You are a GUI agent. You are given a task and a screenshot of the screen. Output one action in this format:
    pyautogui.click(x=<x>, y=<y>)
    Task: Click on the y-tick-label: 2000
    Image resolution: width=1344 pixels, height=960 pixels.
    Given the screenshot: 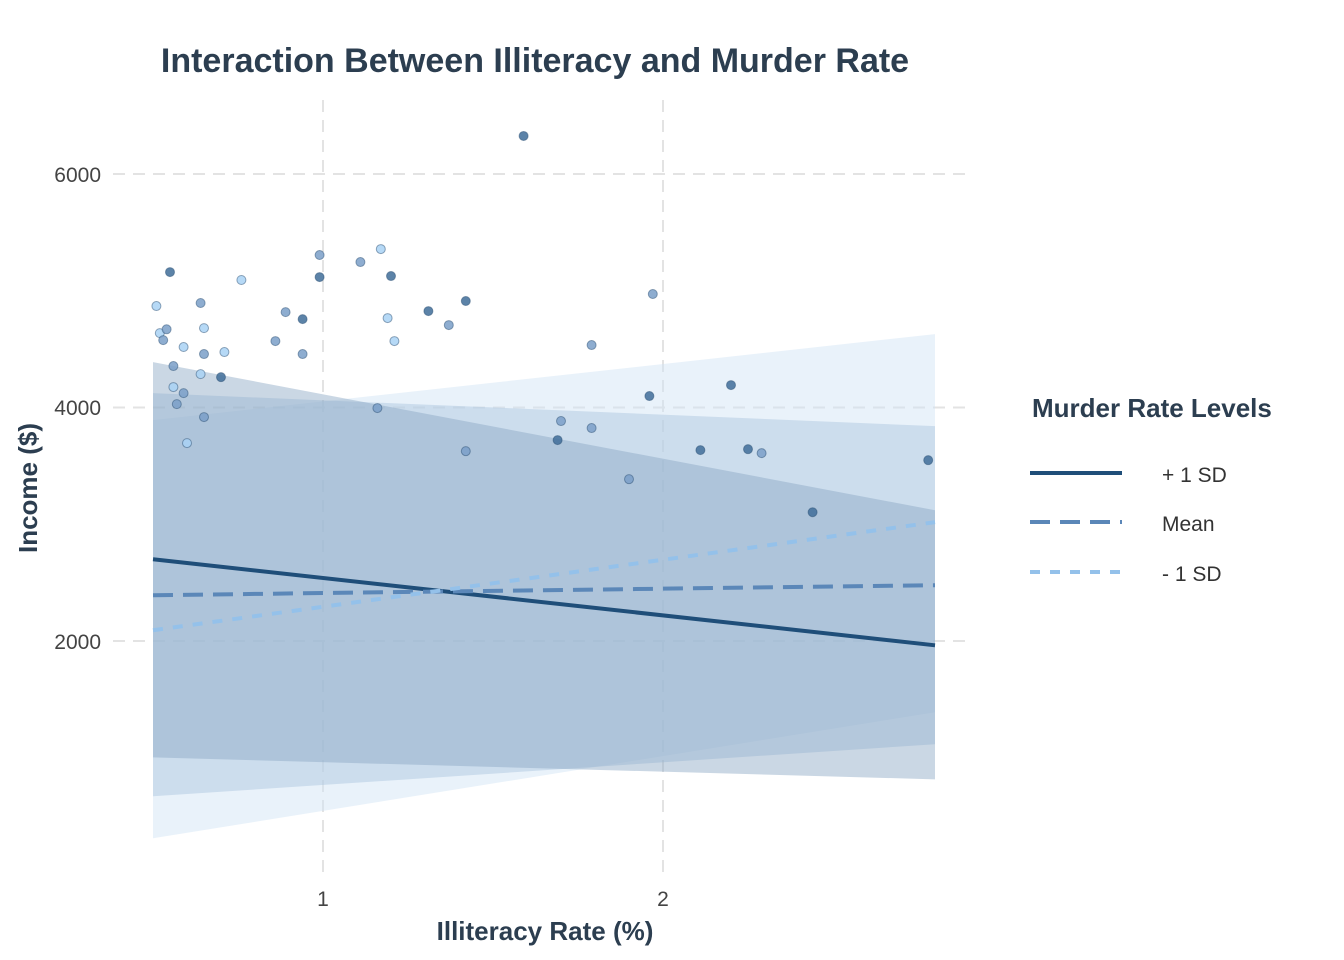 What is the action you would take?
    pyautogui.click(x=77, y=642)
    